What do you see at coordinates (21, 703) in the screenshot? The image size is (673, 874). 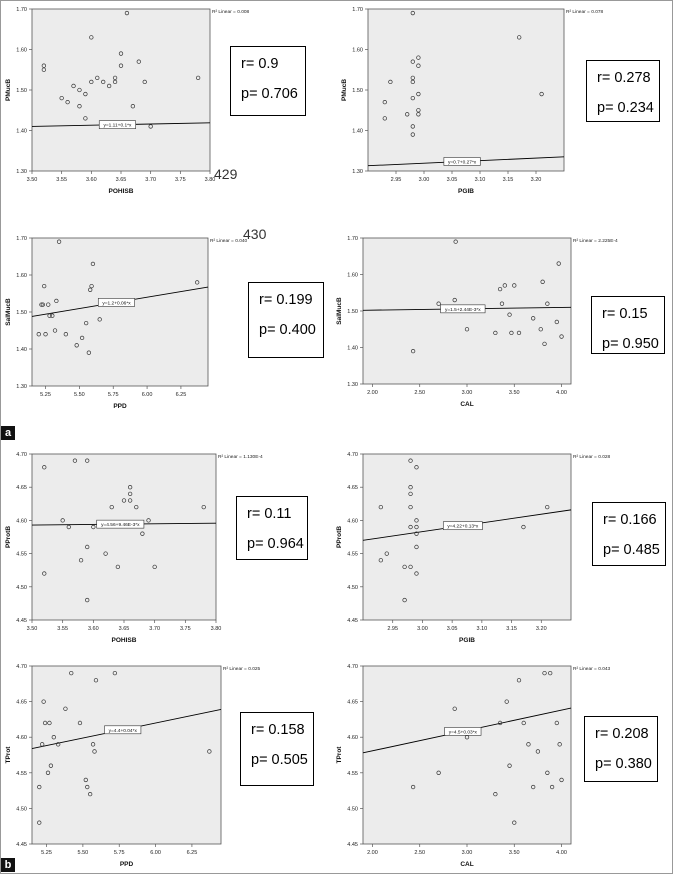 I see `y-tick-label: 4.65` at bounding box center [21, 703].